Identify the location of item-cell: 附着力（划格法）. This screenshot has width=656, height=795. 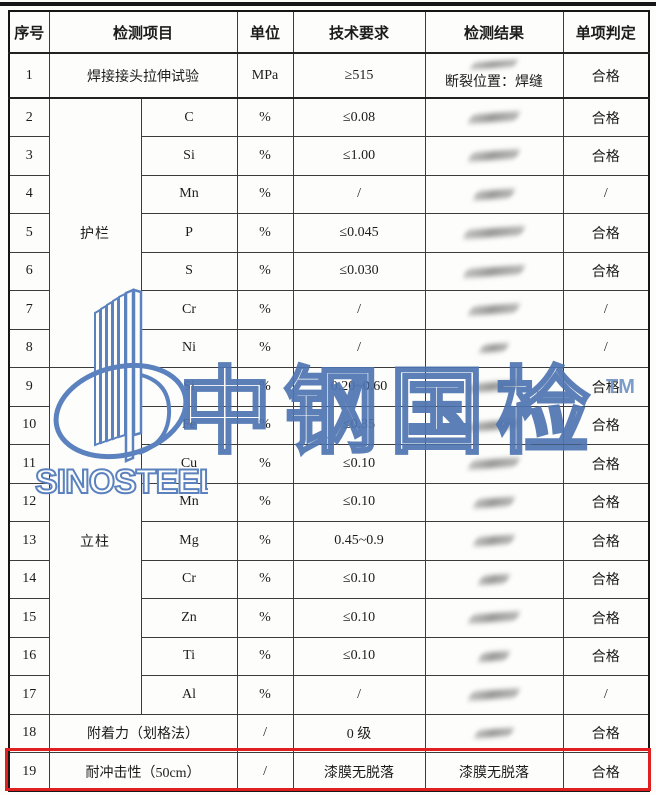
(143, 733).